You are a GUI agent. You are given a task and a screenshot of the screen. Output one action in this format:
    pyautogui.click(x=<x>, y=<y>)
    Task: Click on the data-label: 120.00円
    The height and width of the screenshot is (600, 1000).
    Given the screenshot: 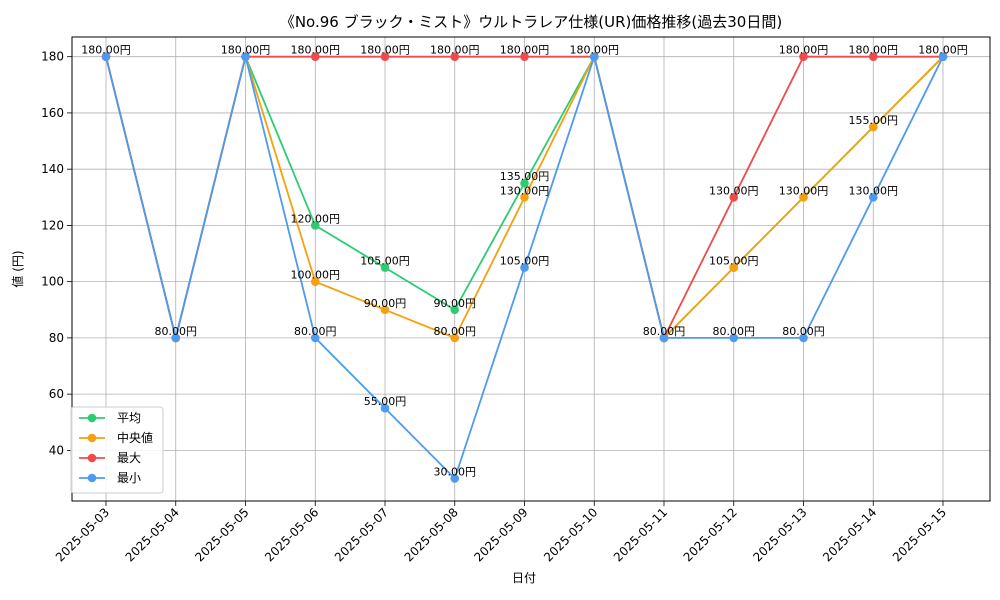 What is the action you would take?
    pyautogui.click(x=316, y=218)
    